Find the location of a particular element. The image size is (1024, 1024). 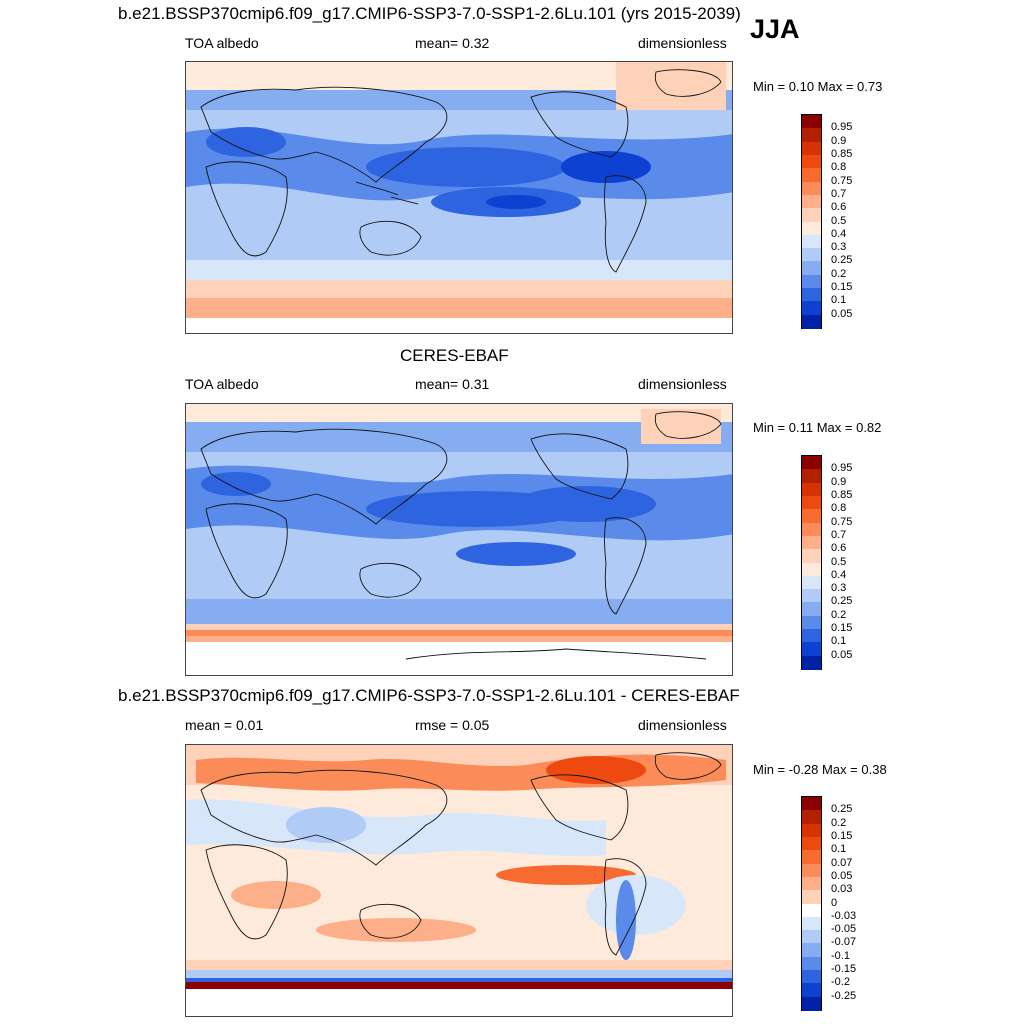

colorbar-tick-label: -0.2 is located at coordinates (840, 982).